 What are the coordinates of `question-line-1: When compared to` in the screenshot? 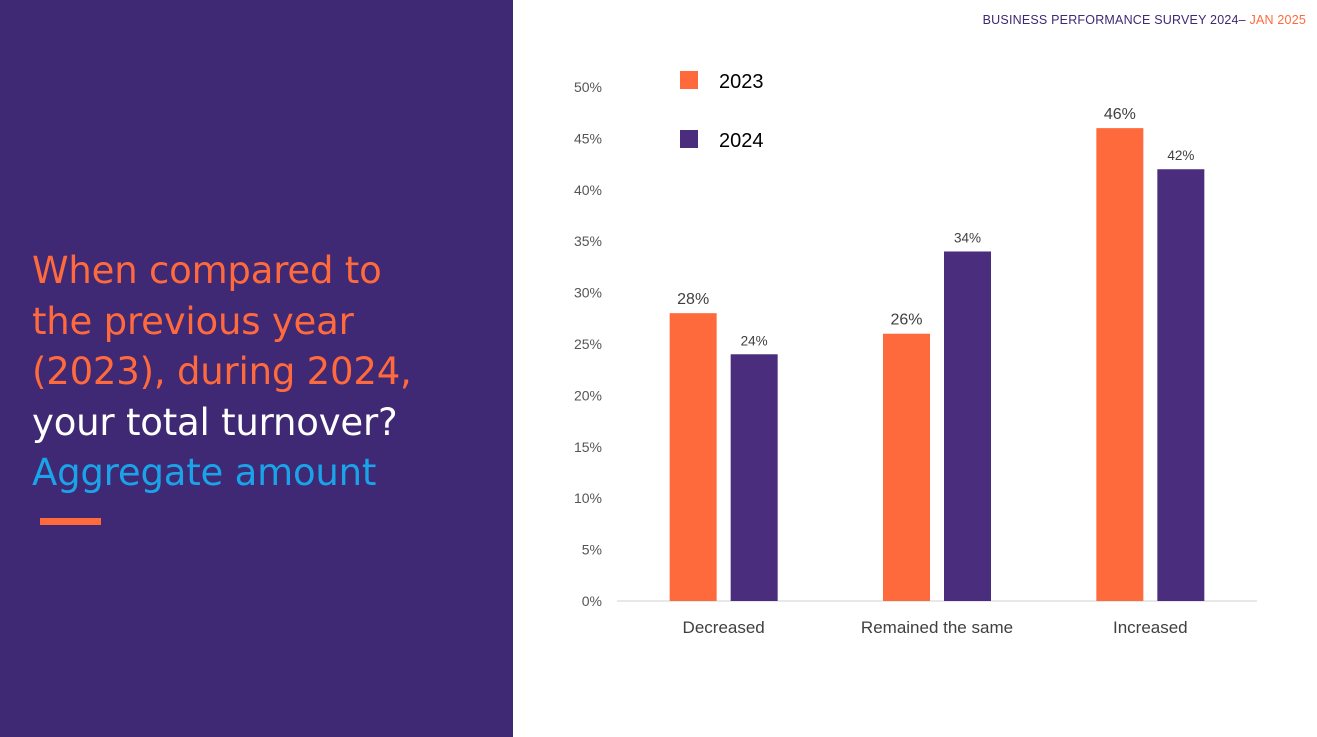 It's located at (207, 270).